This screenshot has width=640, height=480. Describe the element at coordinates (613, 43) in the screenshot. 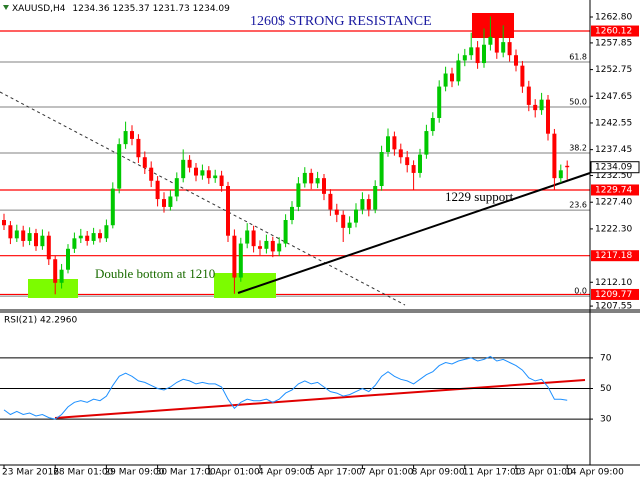

I see `y-tick-label: 1257.85` at that location.